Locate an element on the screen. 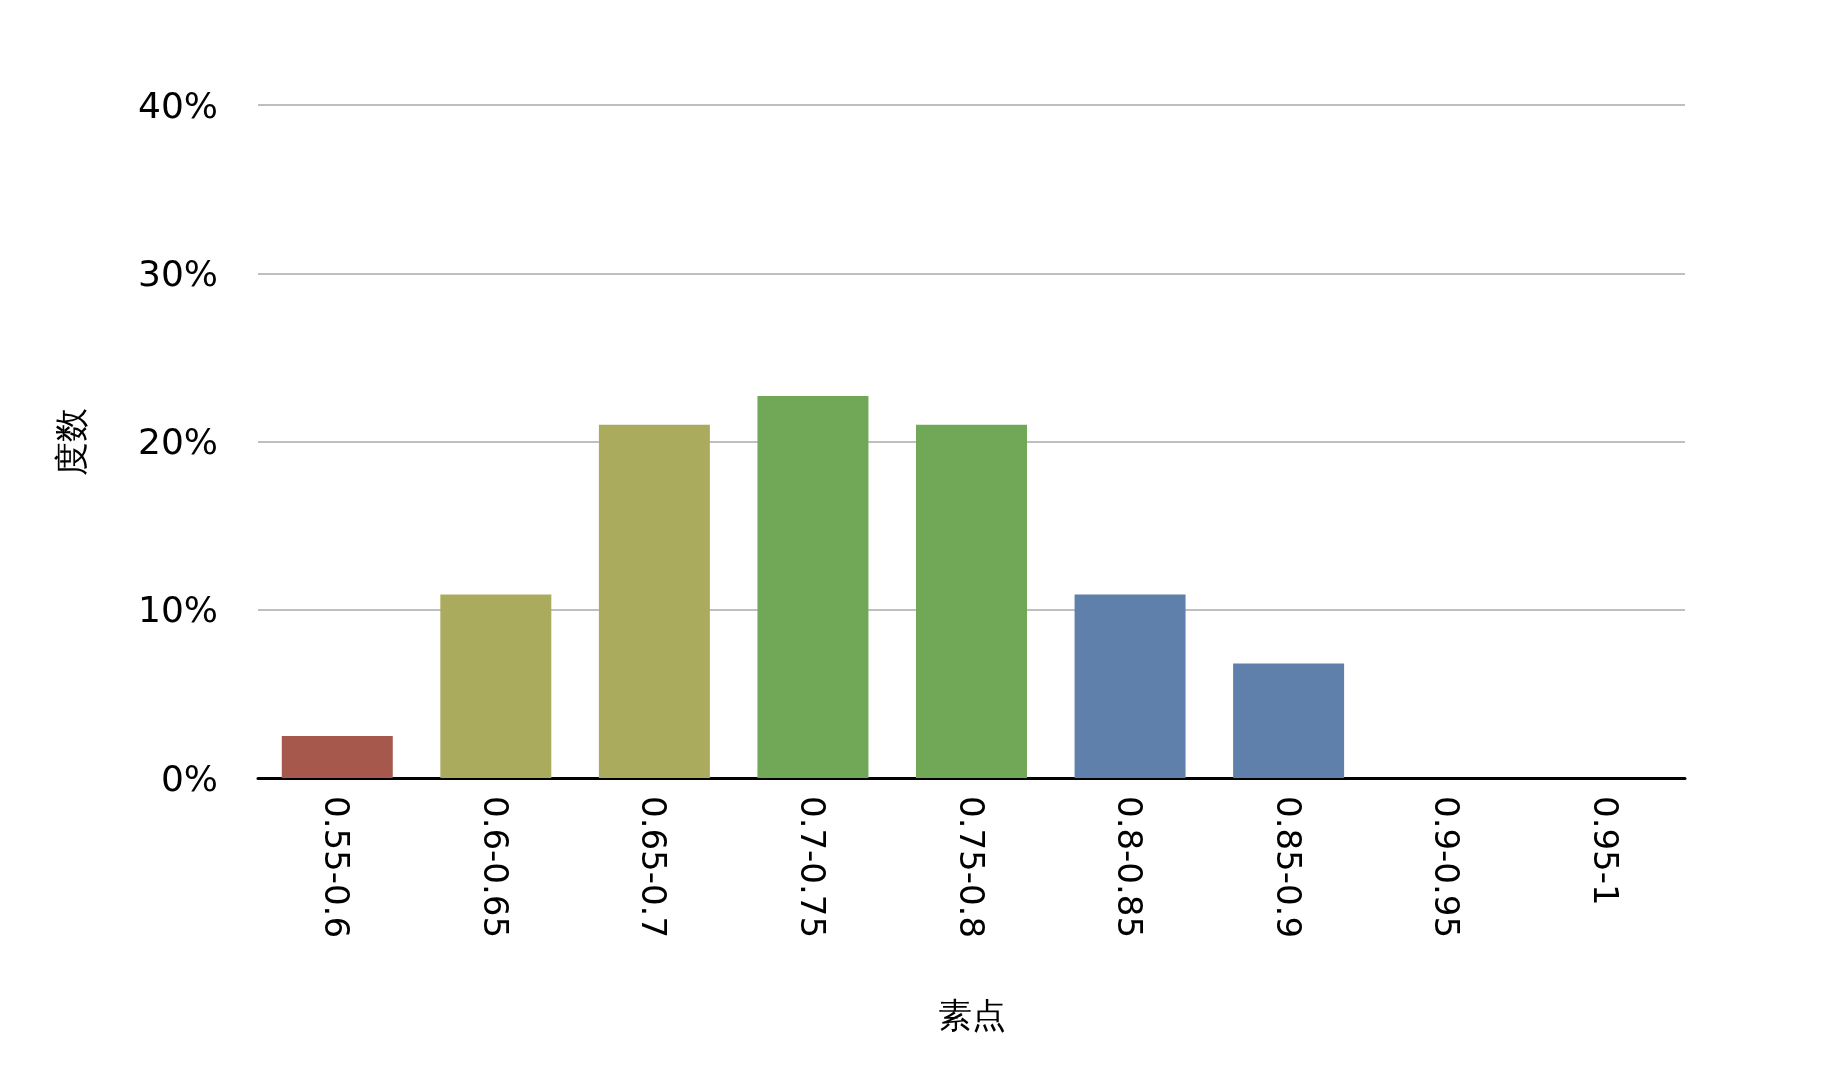 This screenshot has height=1072, width=1834. y-tick-label: 20% is located at coordinates (177, 441).